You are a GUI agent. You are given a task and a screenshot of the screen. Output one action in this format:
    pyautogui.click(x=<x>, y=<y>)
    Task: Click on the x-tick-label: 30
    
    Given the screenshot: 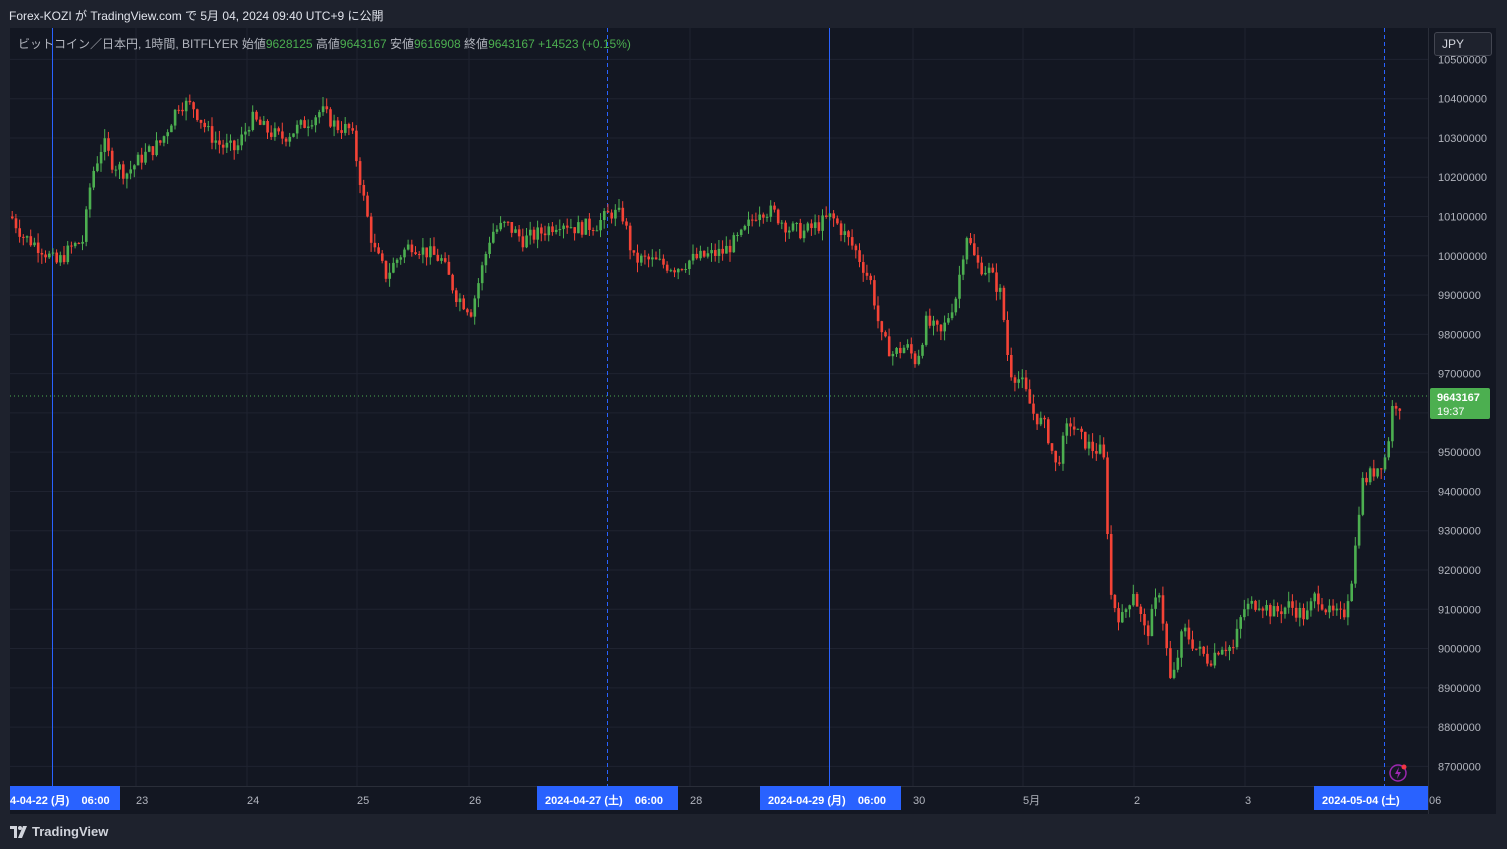 What is the action you would take?
    pyautogui.click(x=919, y=801)
    